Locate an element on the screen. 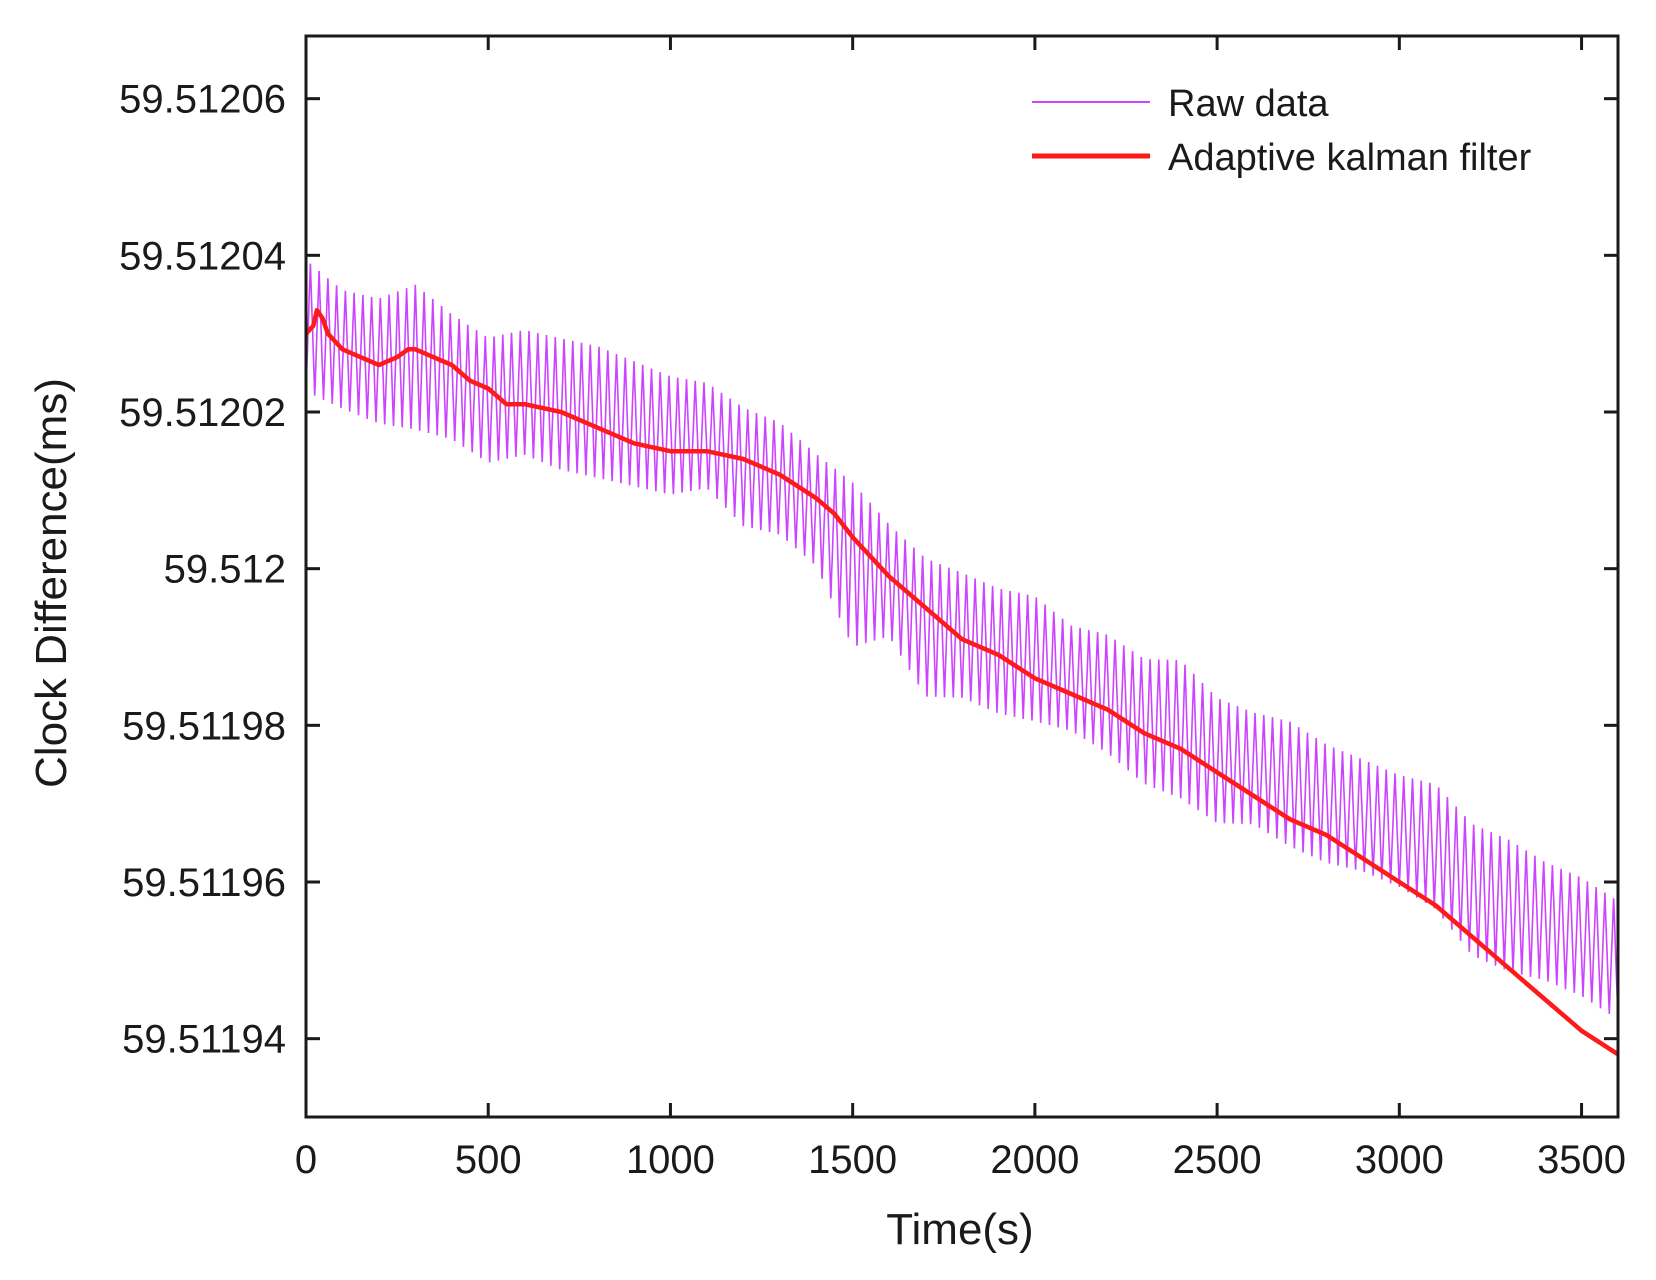 The width and height of the screenshot is (1656, 1280). y-axis-title: Clock Difference(ms) is located at coordinates (51, 583).